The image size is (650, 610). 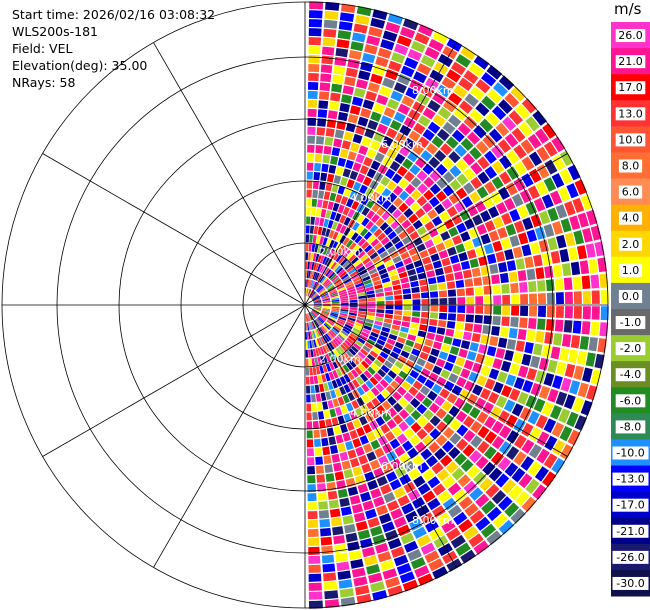 What do you see at coordinates (433, 520) in the screenshot?
I see `range-label: 8.00km` at bounding box center [433, 520].